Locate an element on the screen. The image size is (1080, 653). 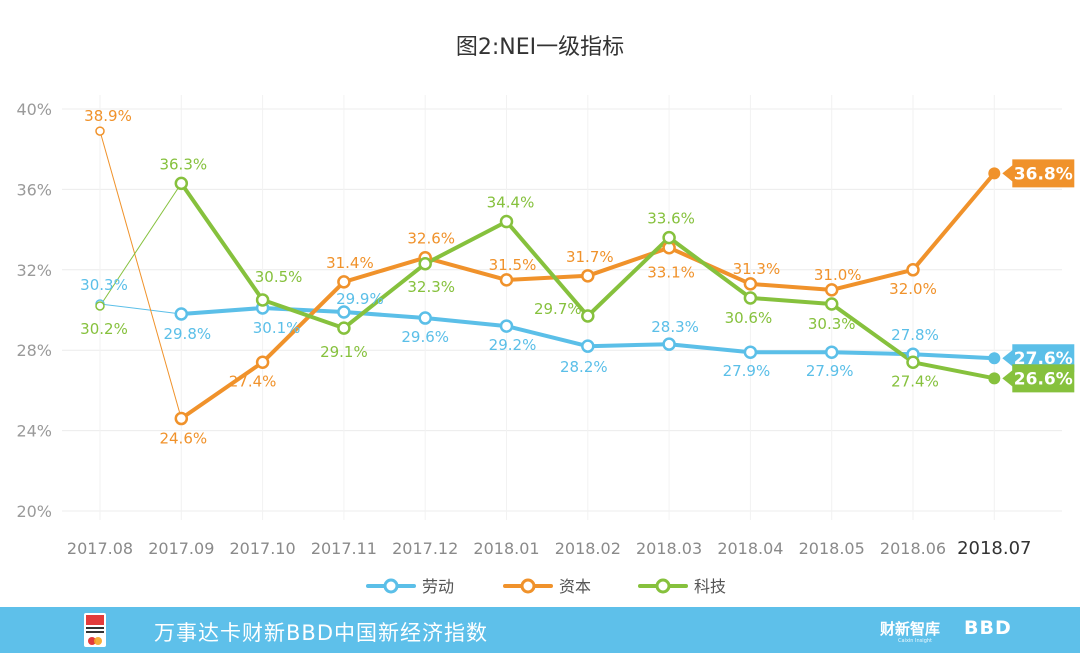
point-label: 38.9% is located at coordinates (108, 116).